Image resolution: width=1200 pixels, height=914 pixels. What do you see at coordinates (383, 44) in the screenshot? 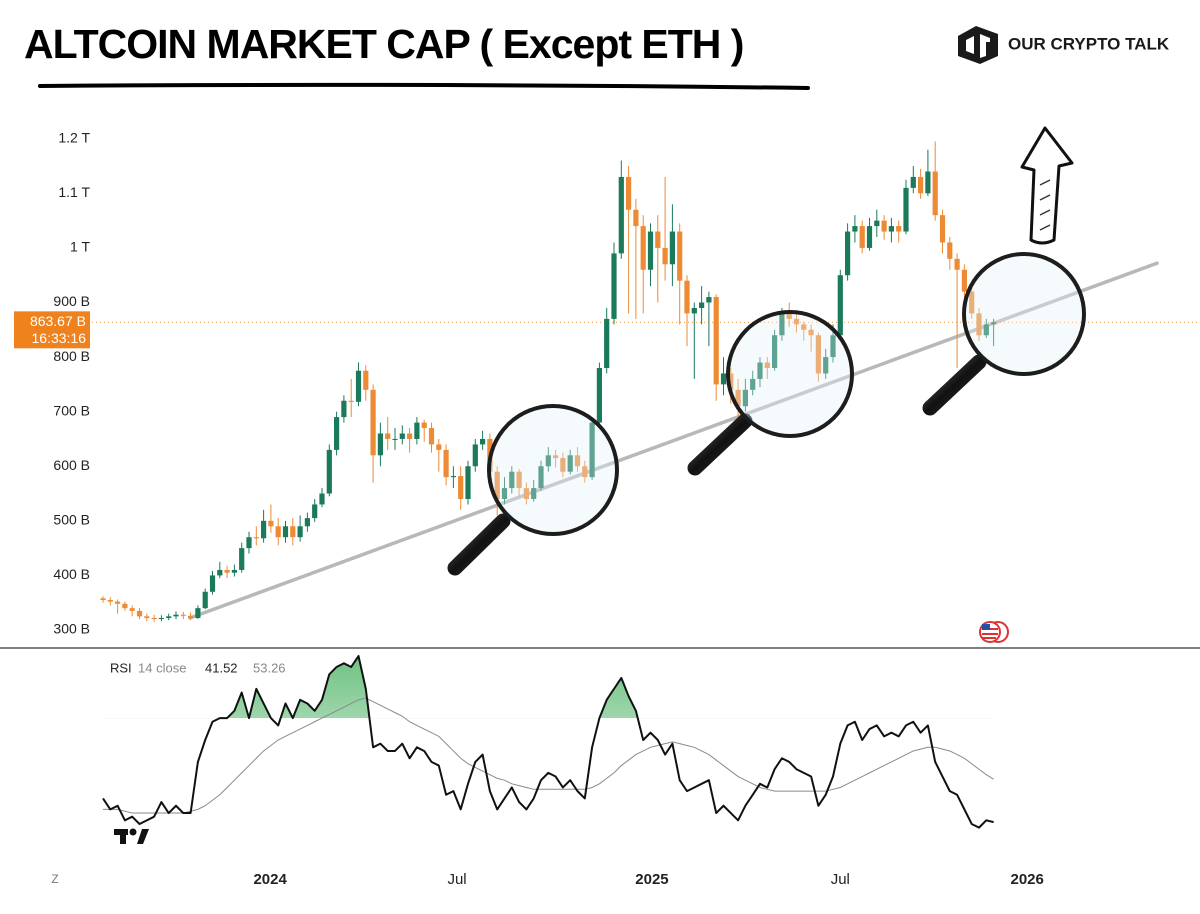
I see `chart-title: ALTCOIN MARKET CAP ( Except ETH )` at bounding box center [383, 44].